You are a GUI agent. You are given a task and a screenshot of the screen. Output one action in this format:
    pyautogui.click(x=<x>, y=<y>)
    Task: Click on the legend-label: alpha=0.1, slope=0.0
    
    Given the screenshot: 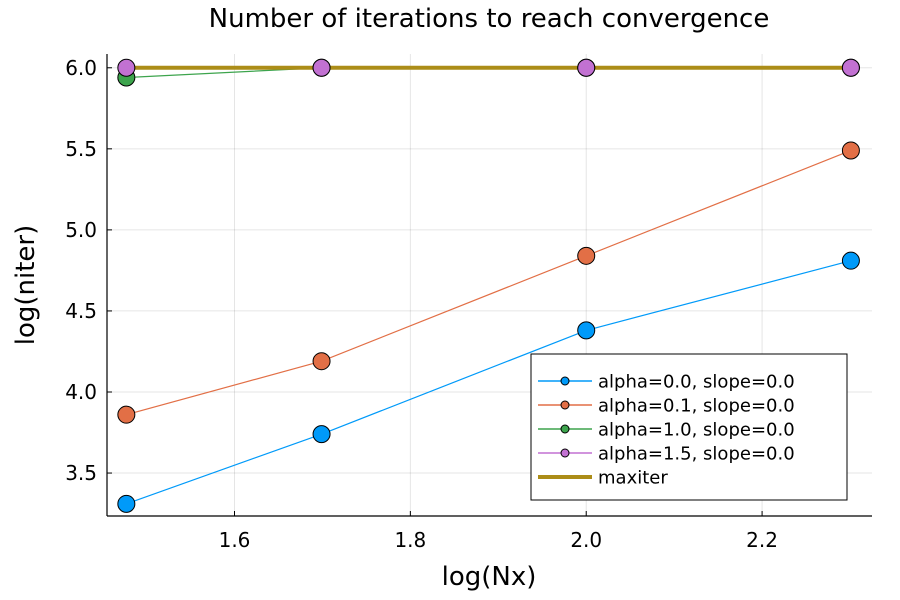 What is the action you would take?
    pyautogui.click(x=696, y=406)
    